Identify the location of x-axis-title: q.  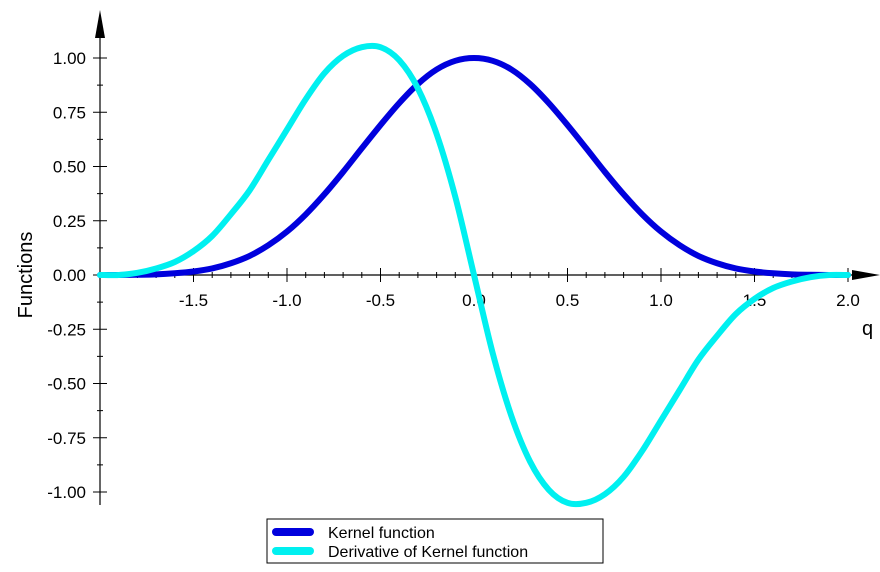
(867, 329).